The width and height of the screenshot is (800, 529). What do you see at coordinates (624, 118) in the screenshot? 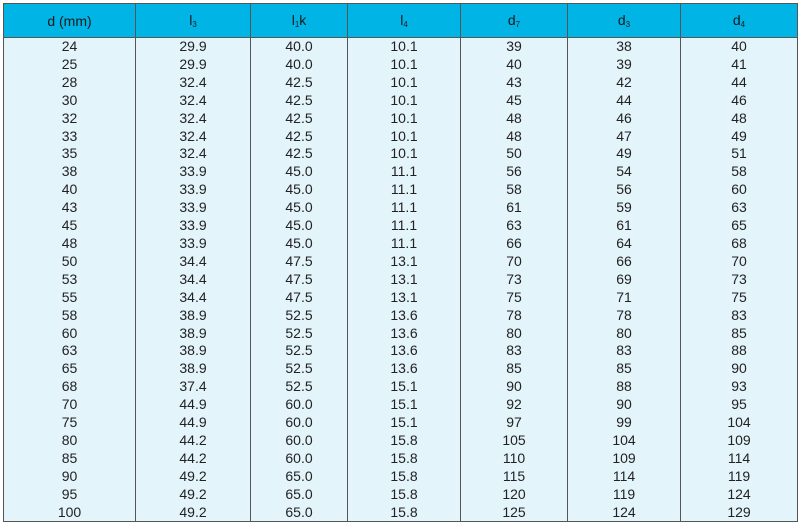
I see `table-cell: 46` at bounding box center [624, 118].